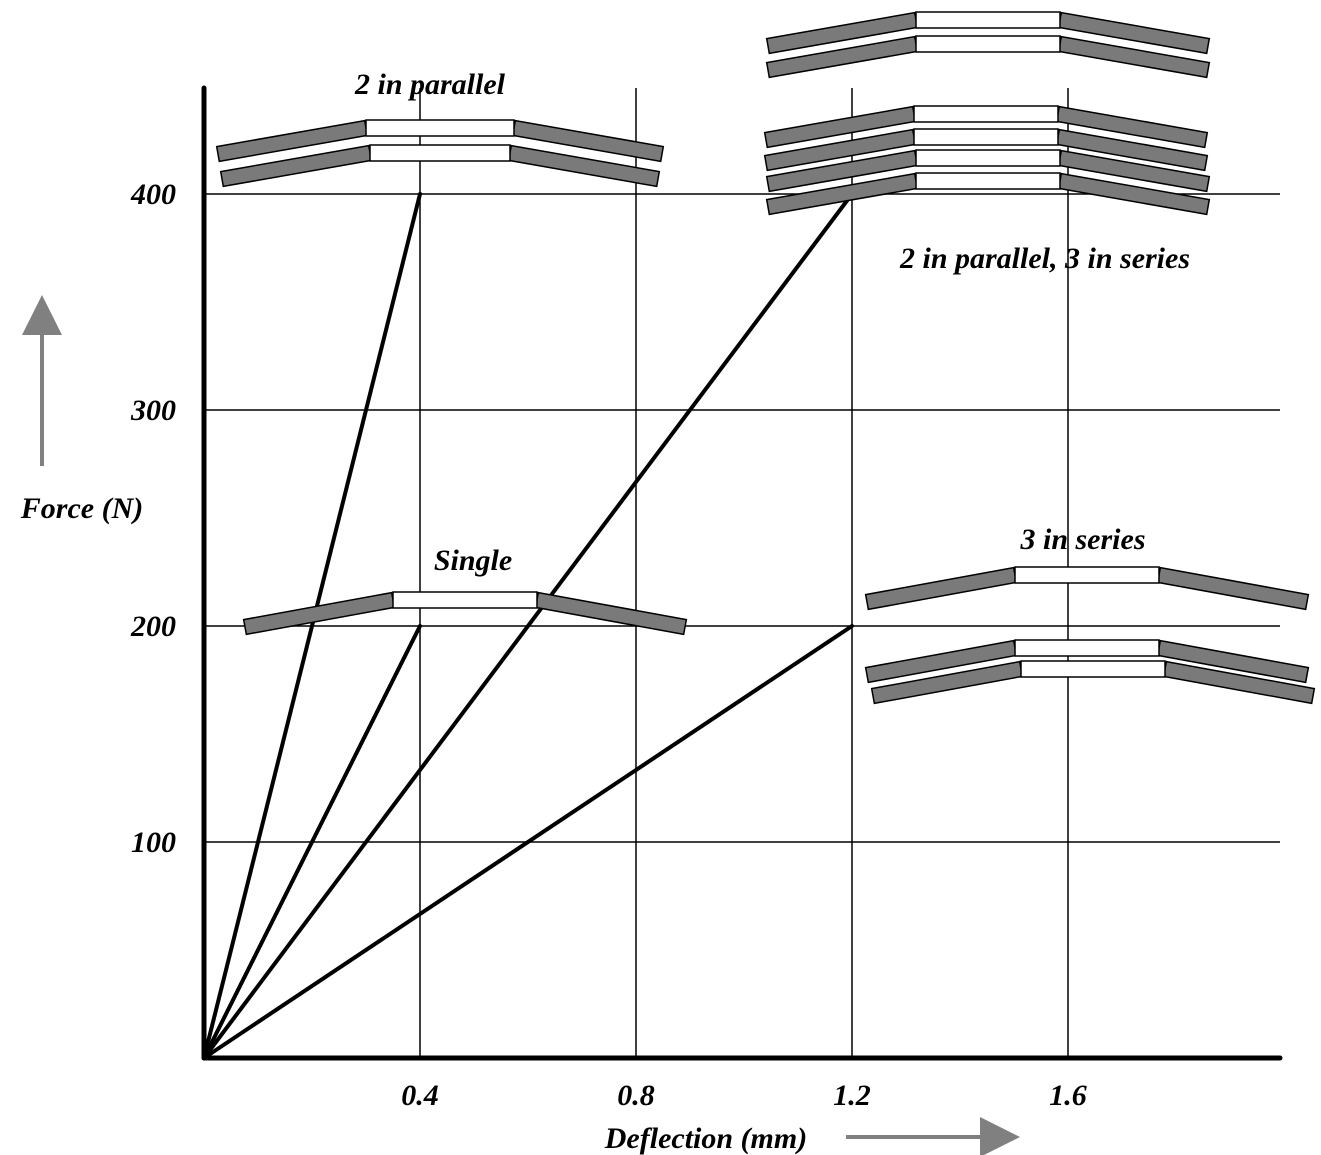  I want to click on annotation-single: Single, so click(473, 560).